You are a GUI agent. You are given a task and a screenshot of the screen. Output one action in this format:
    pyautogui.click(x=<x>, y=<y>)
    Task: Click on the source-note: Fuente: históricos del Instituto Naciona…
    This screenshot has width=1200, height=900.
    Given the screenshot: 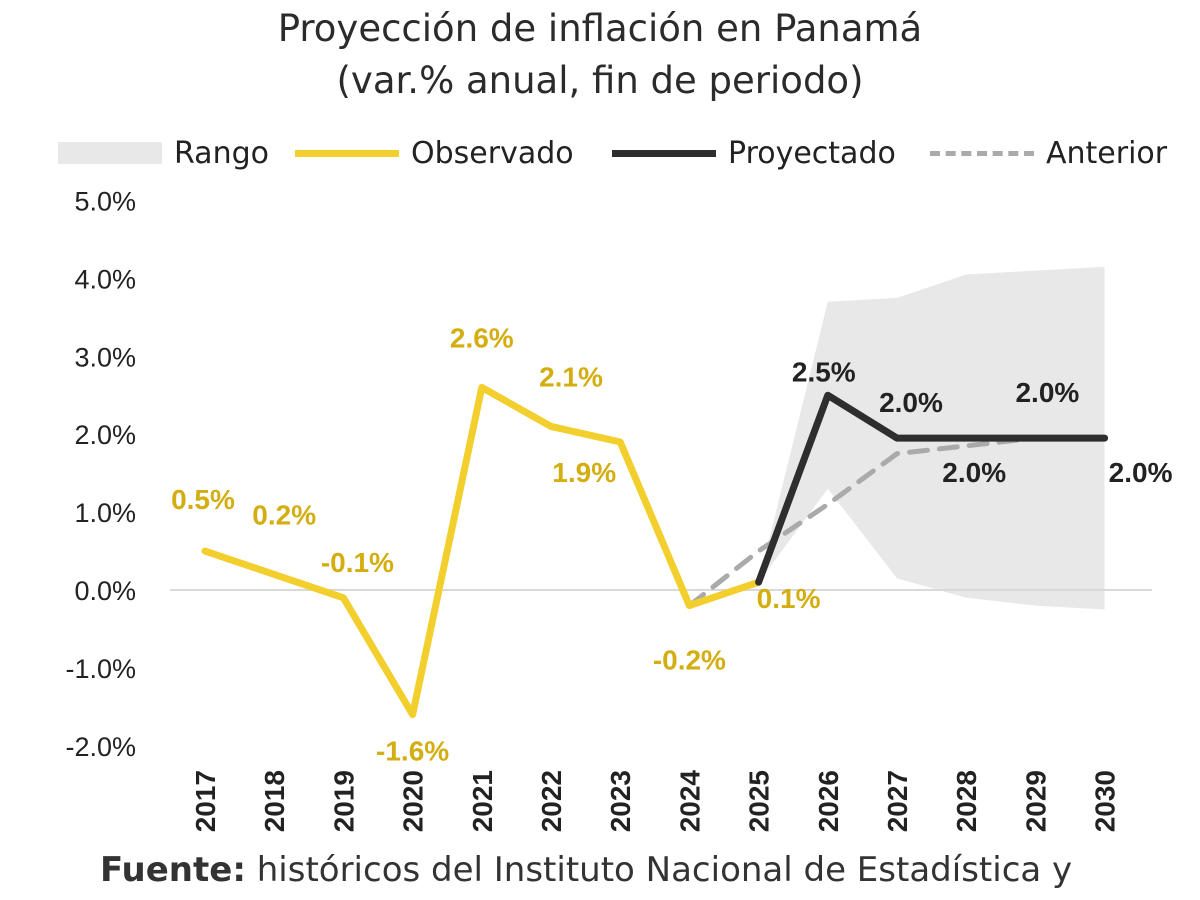 What is the action you would take?
    pyautogui.click(x=586, y=870)
    